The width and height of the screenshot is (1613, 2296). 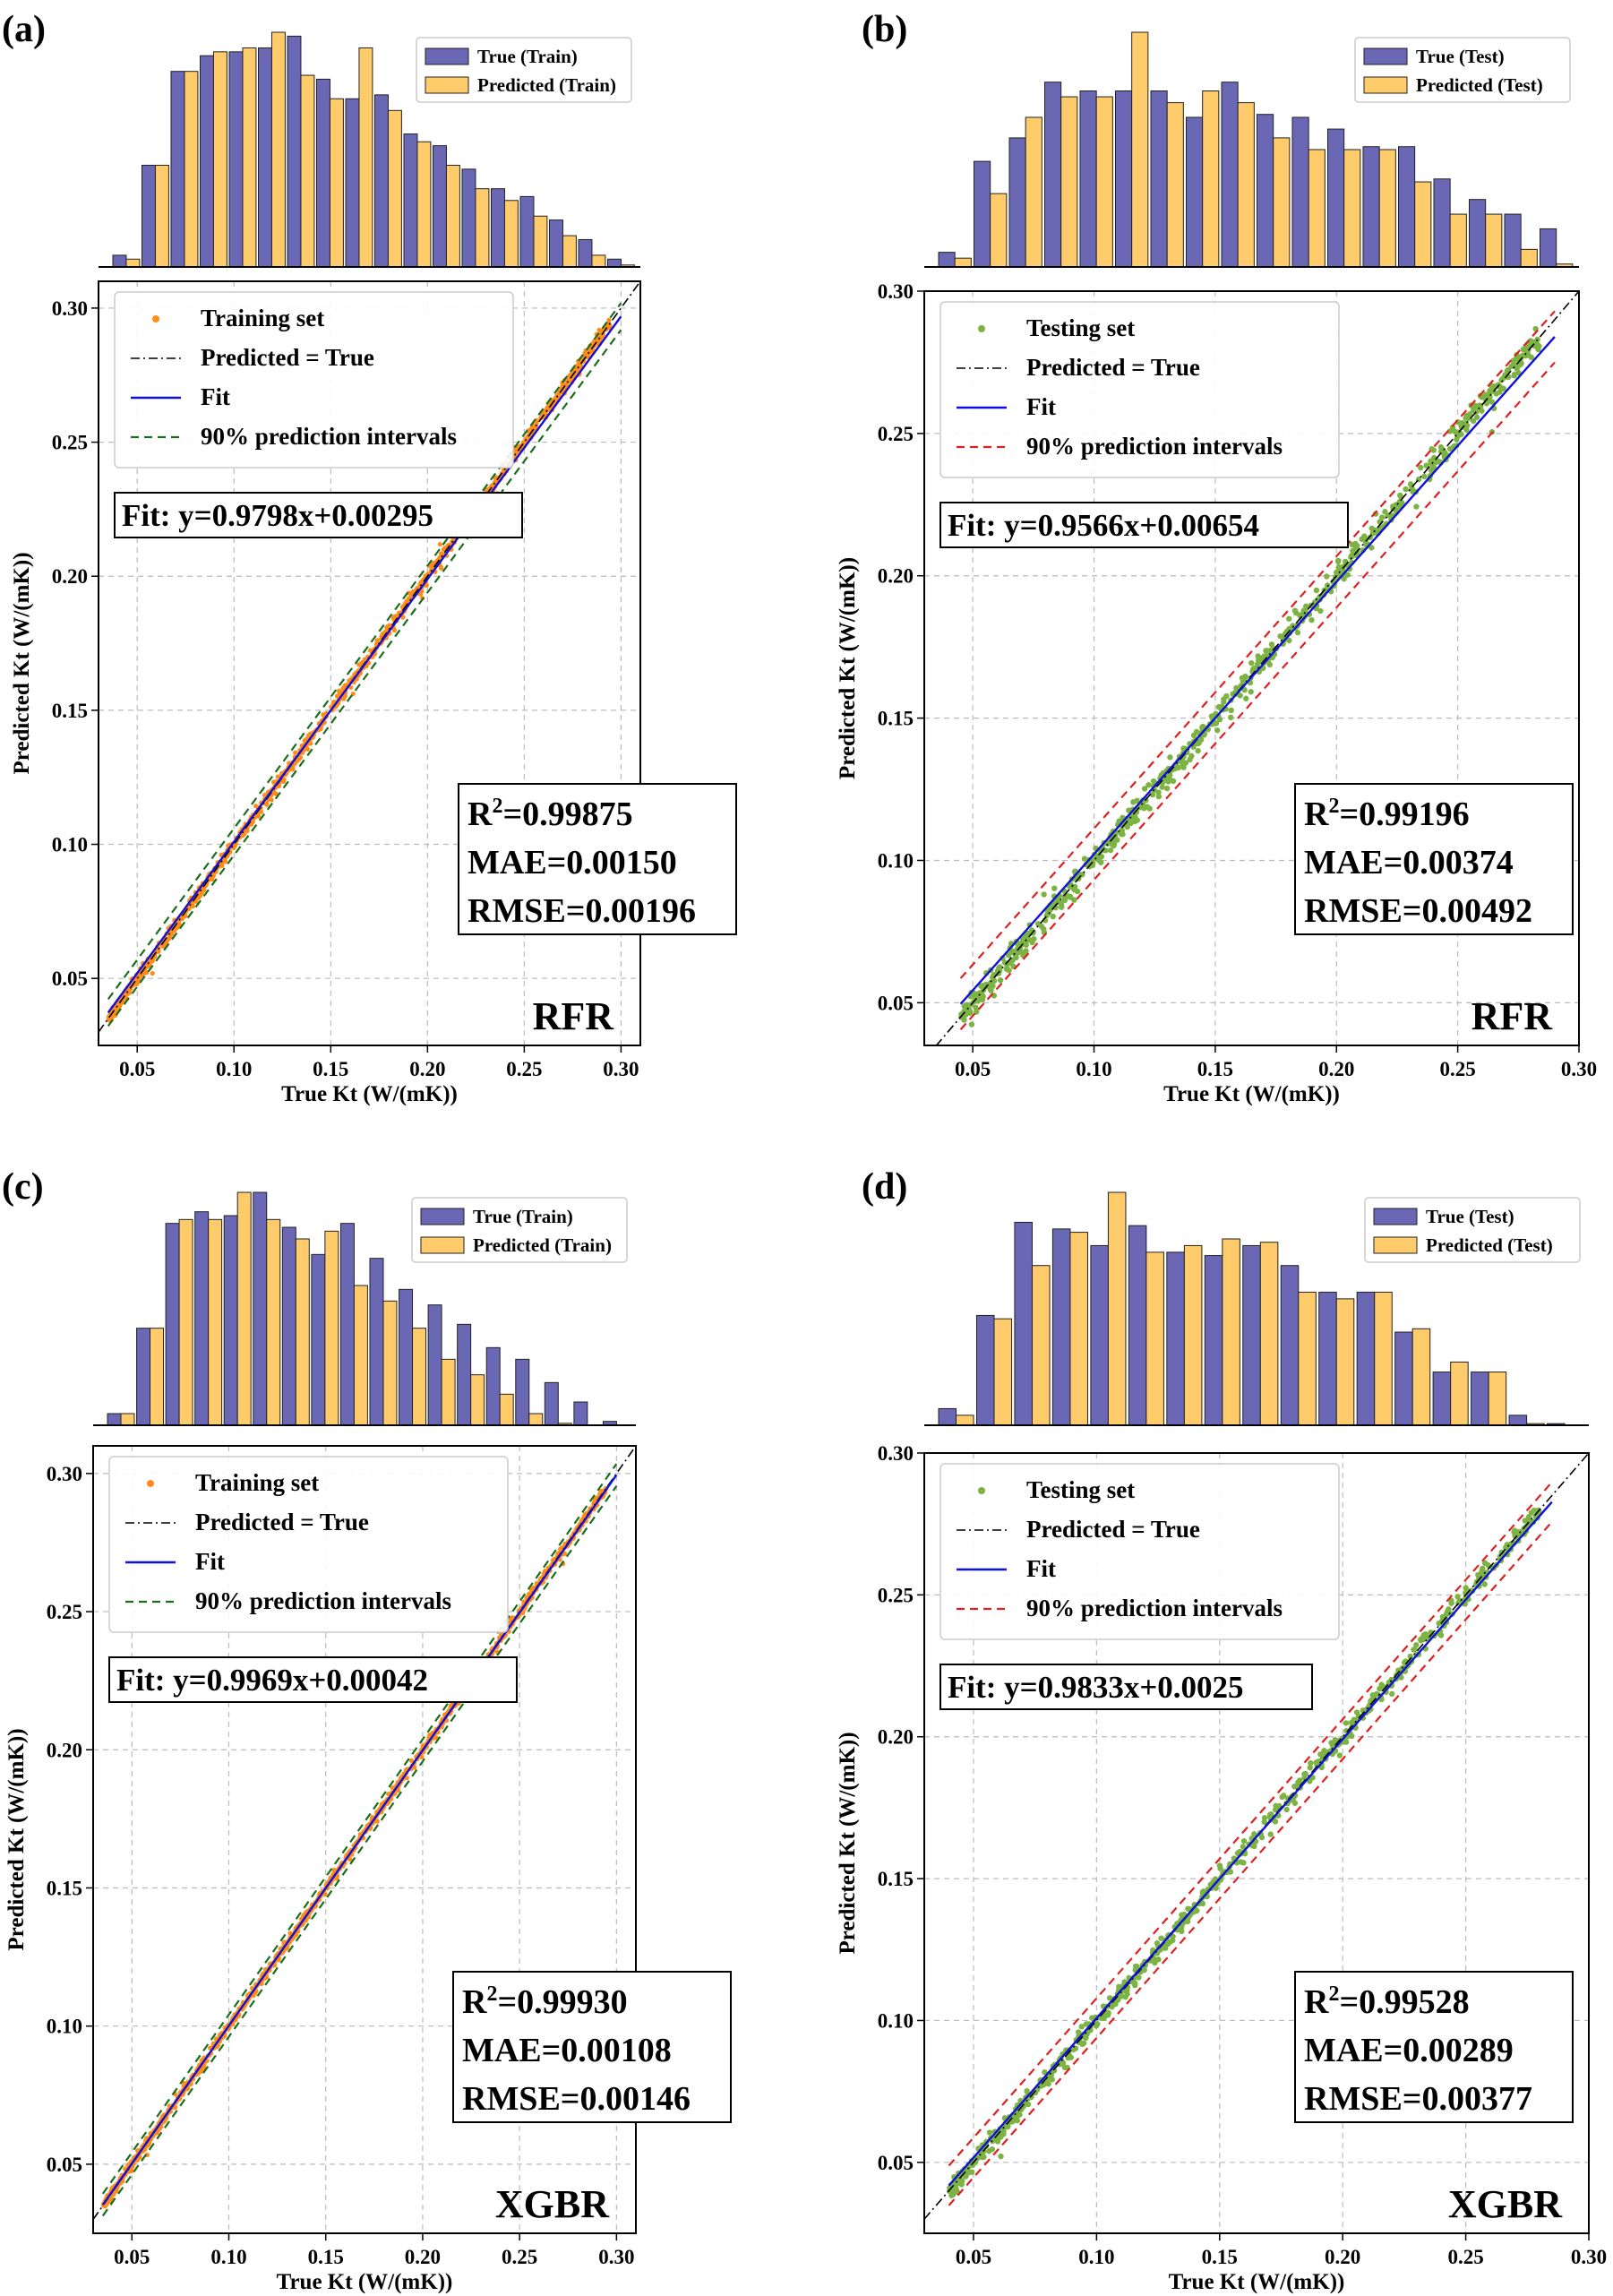 What do you see at coordinates (973, 2257) in the screenshot?
I see `x-tick-label: 0.05` at bounding box center [973, 2257].